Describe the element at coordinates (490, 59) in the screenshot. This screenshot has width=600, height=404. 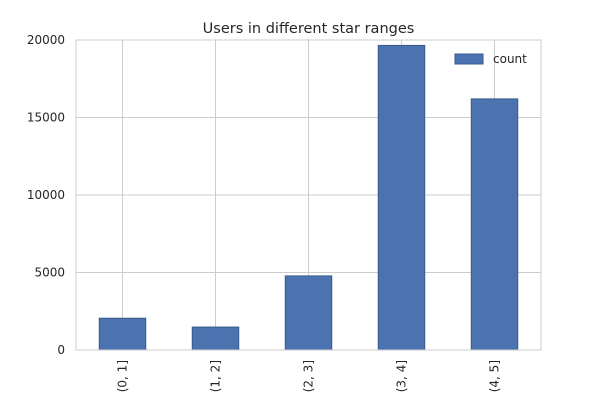
I see `legend: count` at that location.